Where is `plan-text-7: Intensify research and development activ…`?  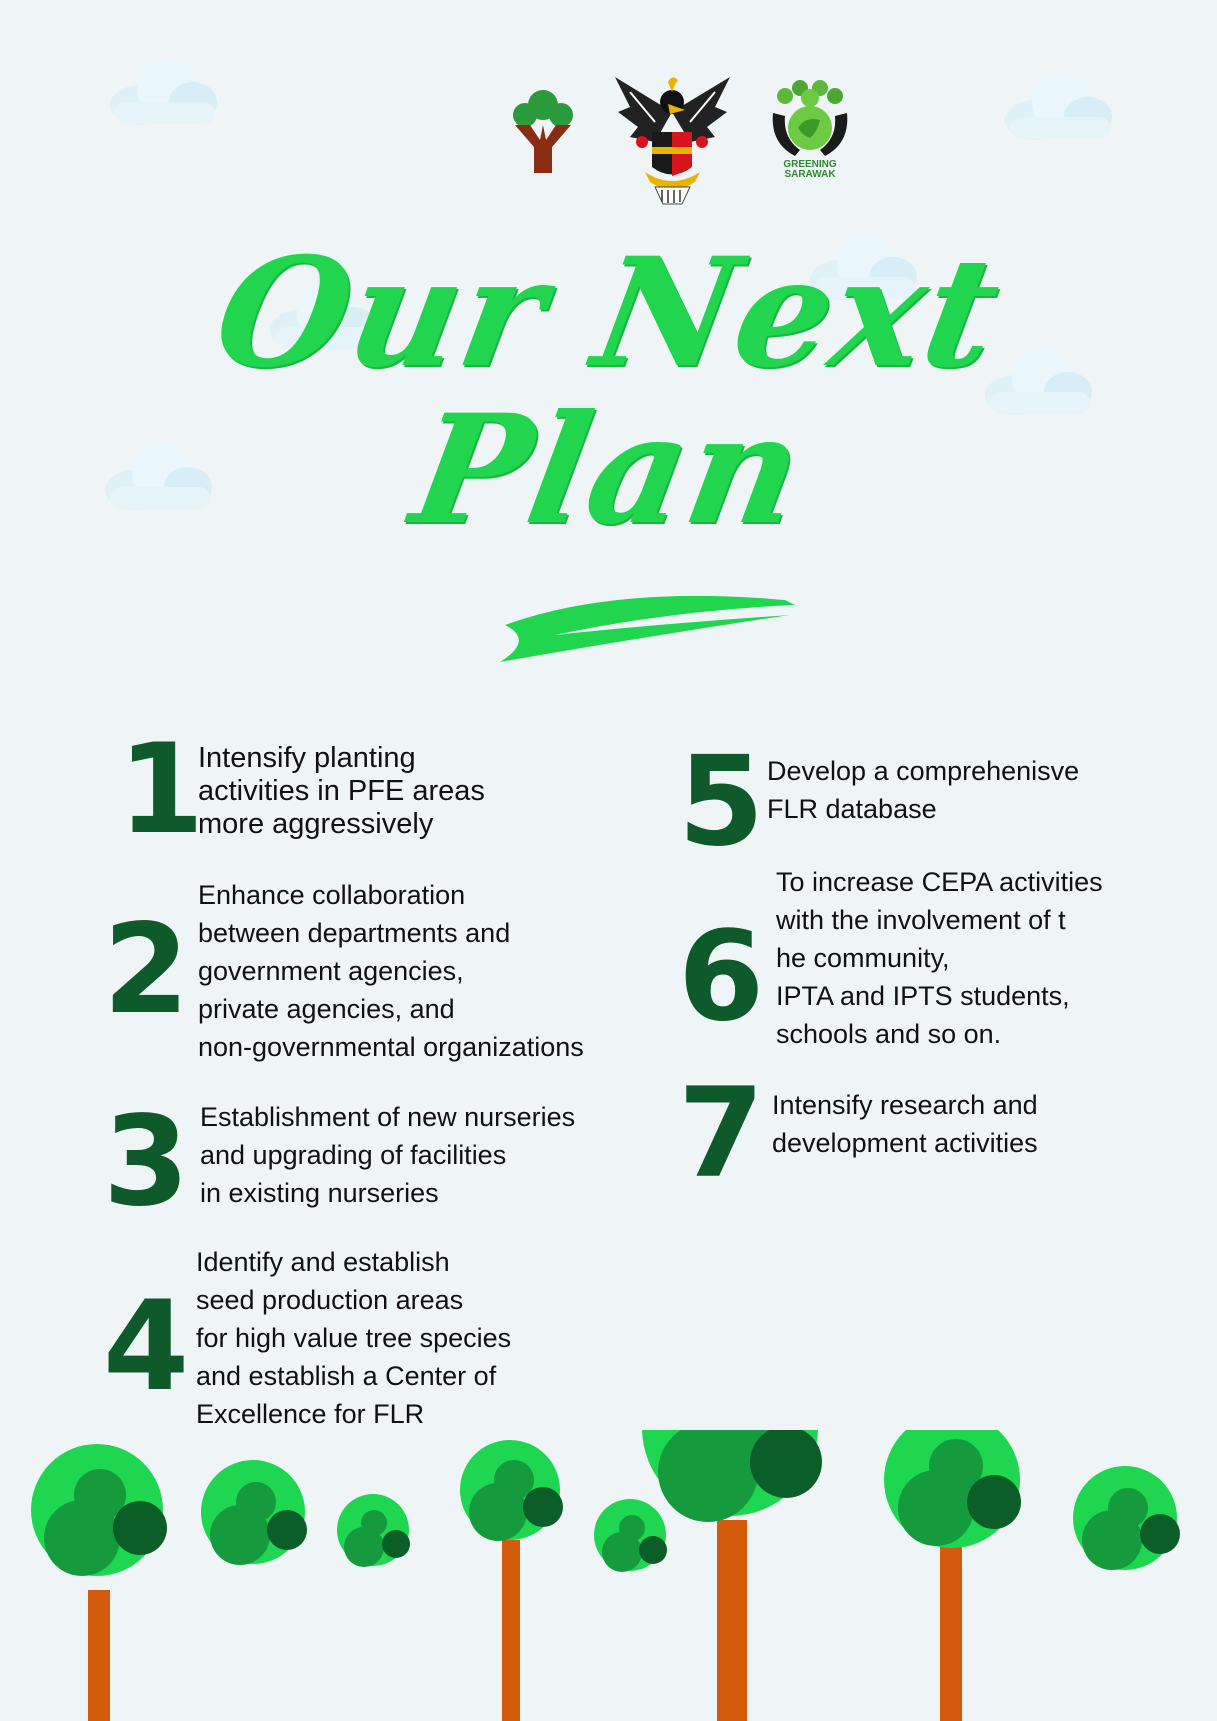
plan-text-7: Intensify research and development activ… is located at coordinates (905, 1124).